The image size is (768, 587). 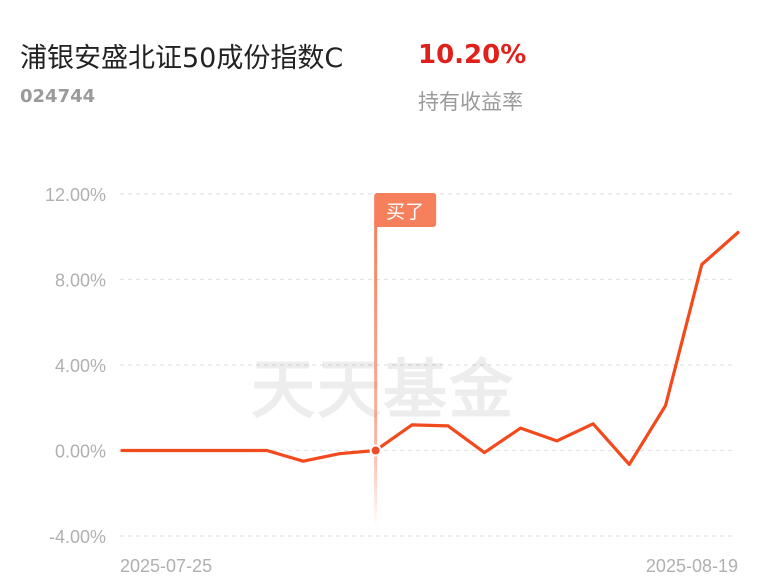 I want to click on y-tick-label: -4.00%, so click(x=77, y=537).